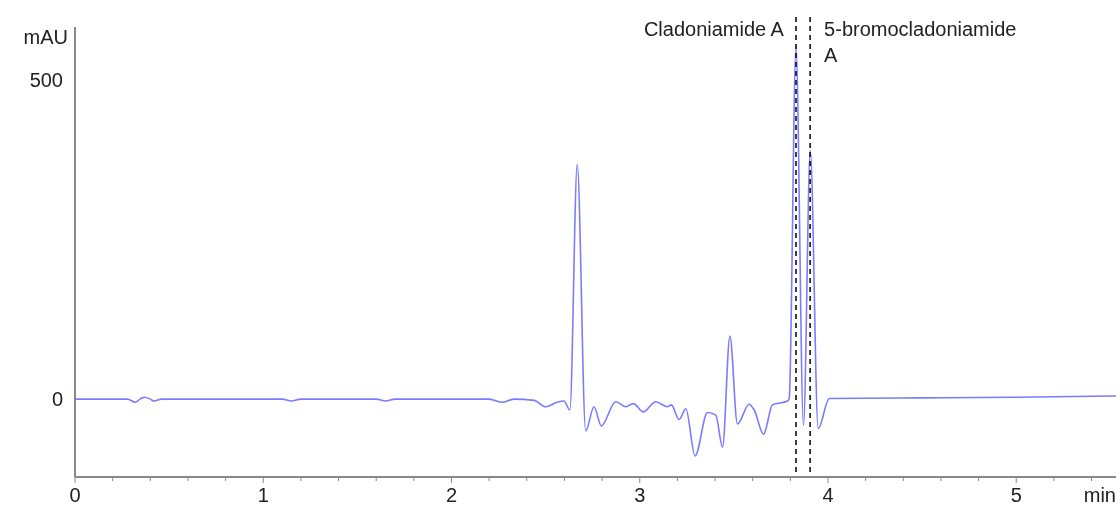 This screenshot has height=509, width=1120. I want to click on x-tick-label: 3, so click(640, 495).